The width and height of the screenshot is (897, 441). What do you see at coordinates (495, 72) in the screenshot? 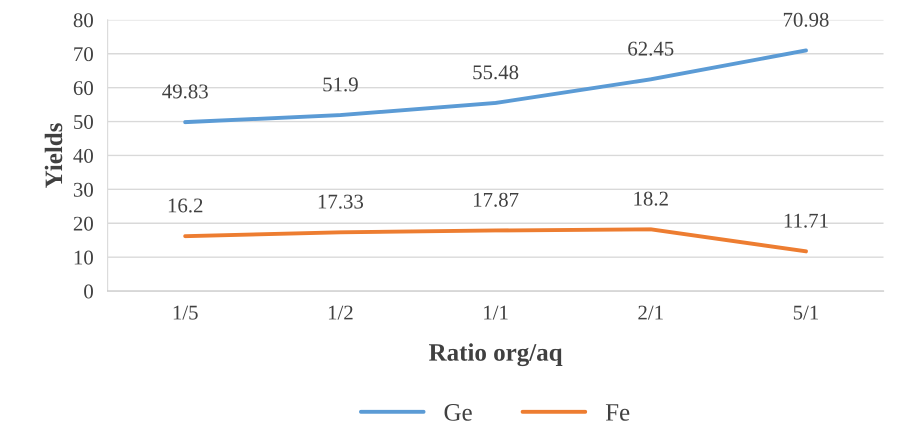
I see `data-label: 55.48` at bounding box center [495, 72].